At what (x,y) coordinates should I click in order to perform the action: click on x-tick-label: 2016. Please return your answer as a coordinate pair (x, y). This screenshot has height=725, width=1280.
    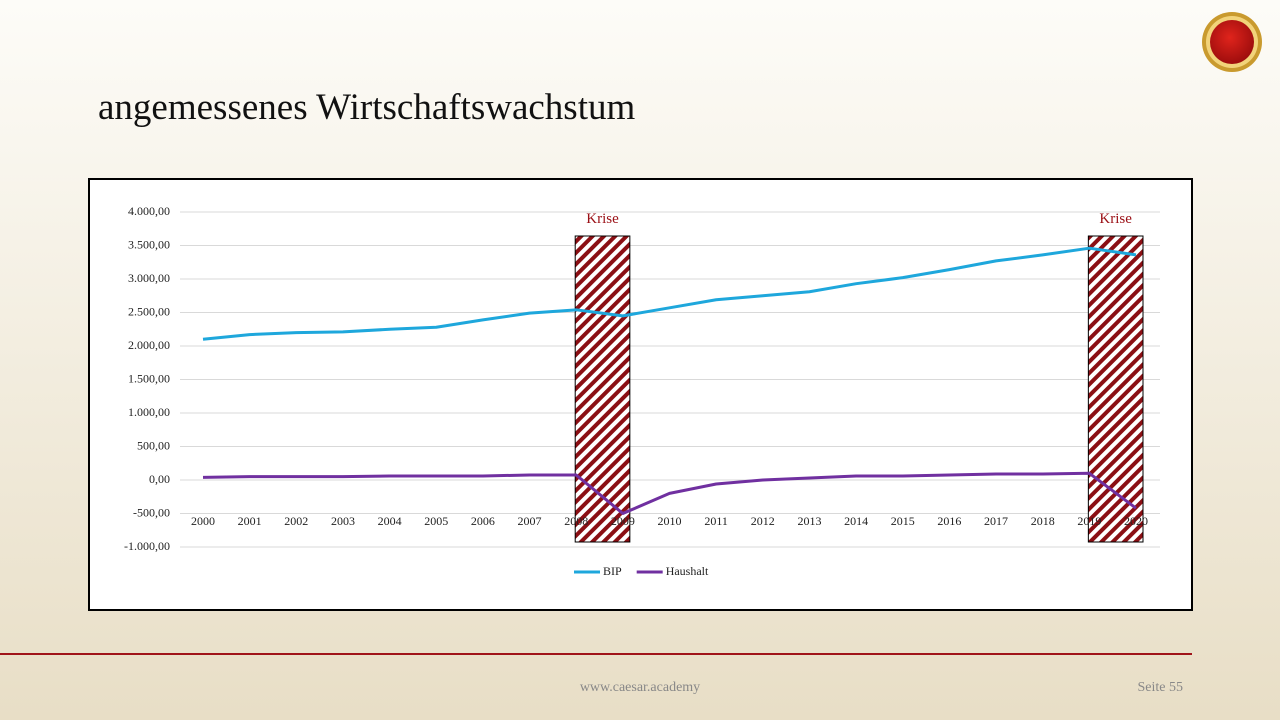
    Looking at the image, I should click on (949, 521).